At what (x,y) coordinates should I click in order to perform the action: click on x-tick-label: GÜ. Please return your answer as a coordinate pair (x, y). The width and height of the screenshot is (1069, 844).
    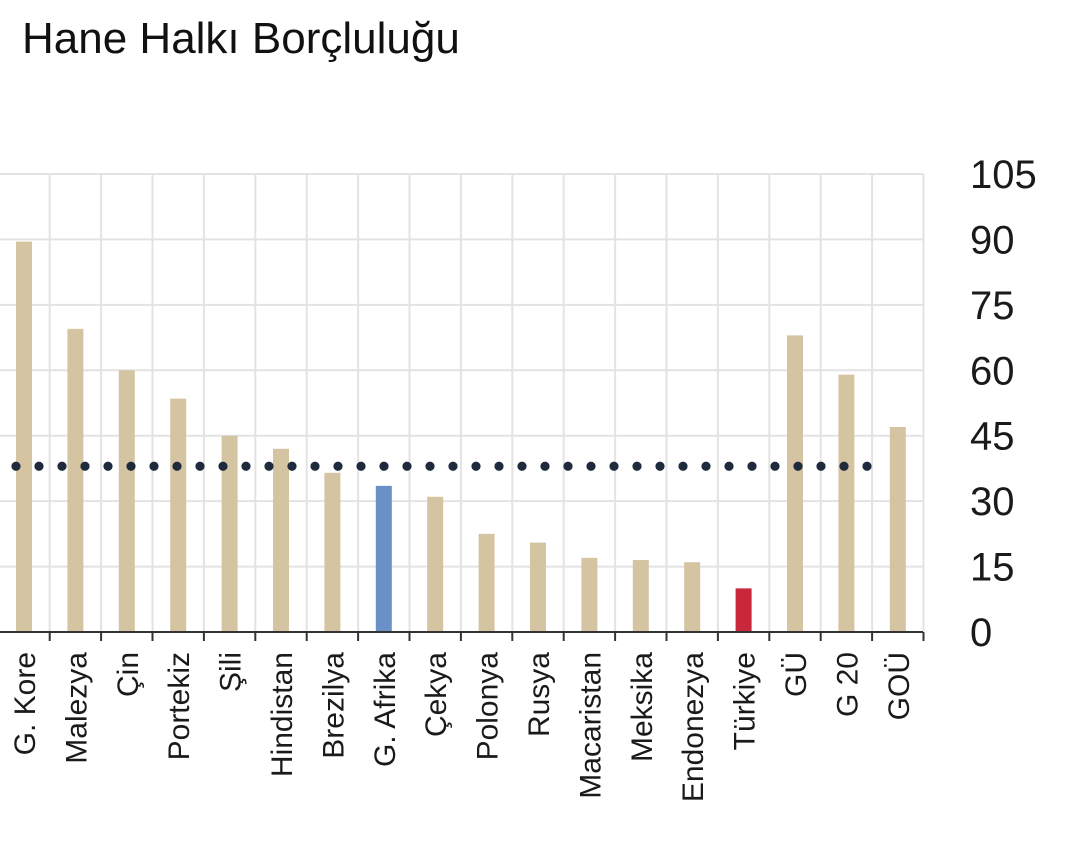
    Looking at the image, I should click on (796, 674).